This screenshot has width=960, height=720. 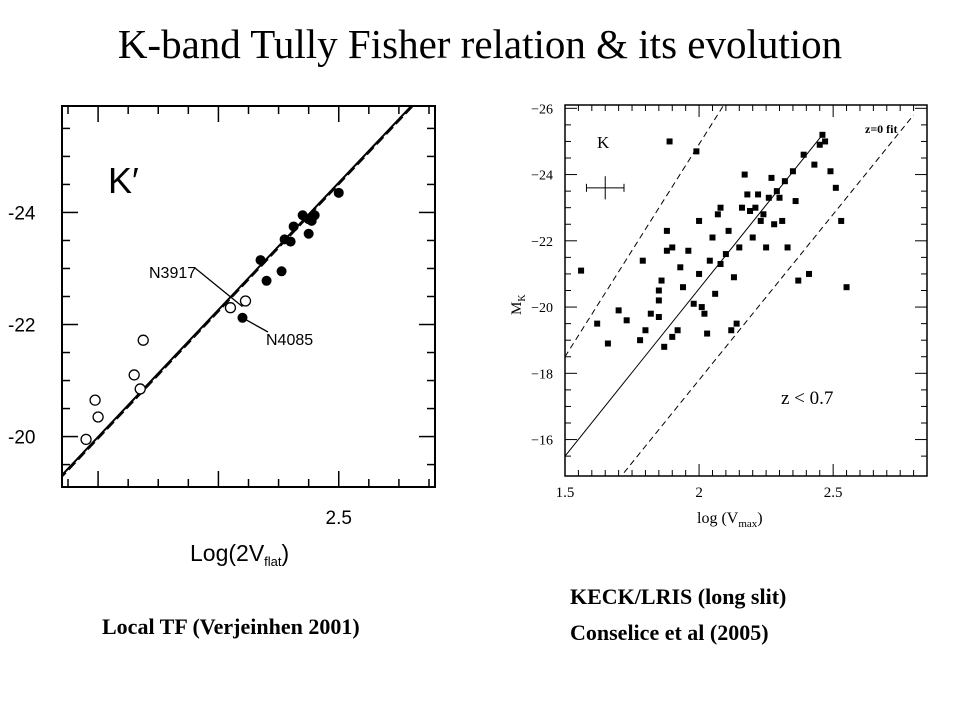 What do you see at coordinates (518, 304) in the screenshot?
I see `right-yaxis-label: MK` at bounding box center [518, 304].